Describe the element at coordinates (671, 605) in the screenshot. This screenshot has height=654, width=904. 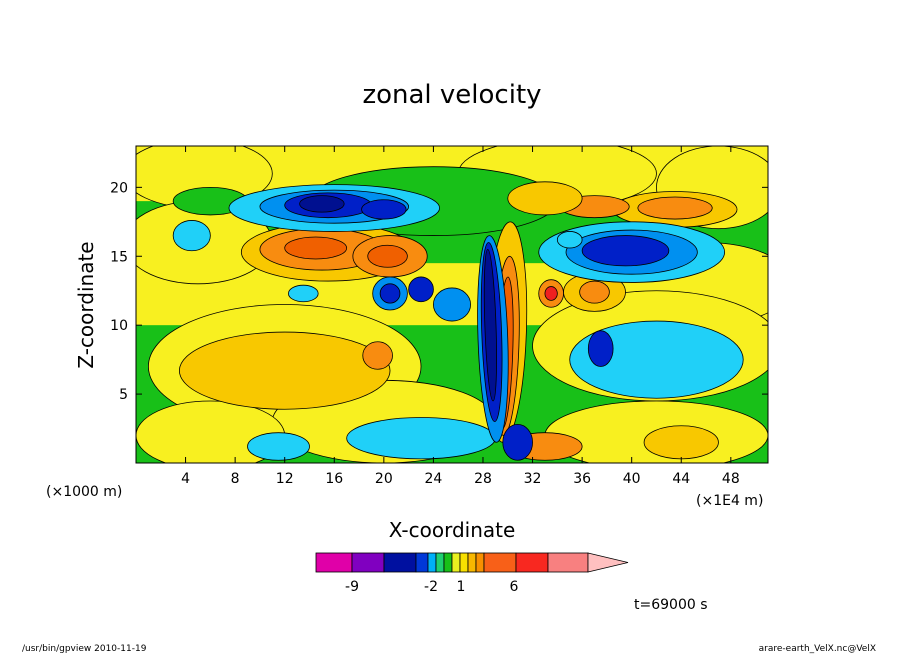
I see `time-annotation: t=69000 s` at that location.